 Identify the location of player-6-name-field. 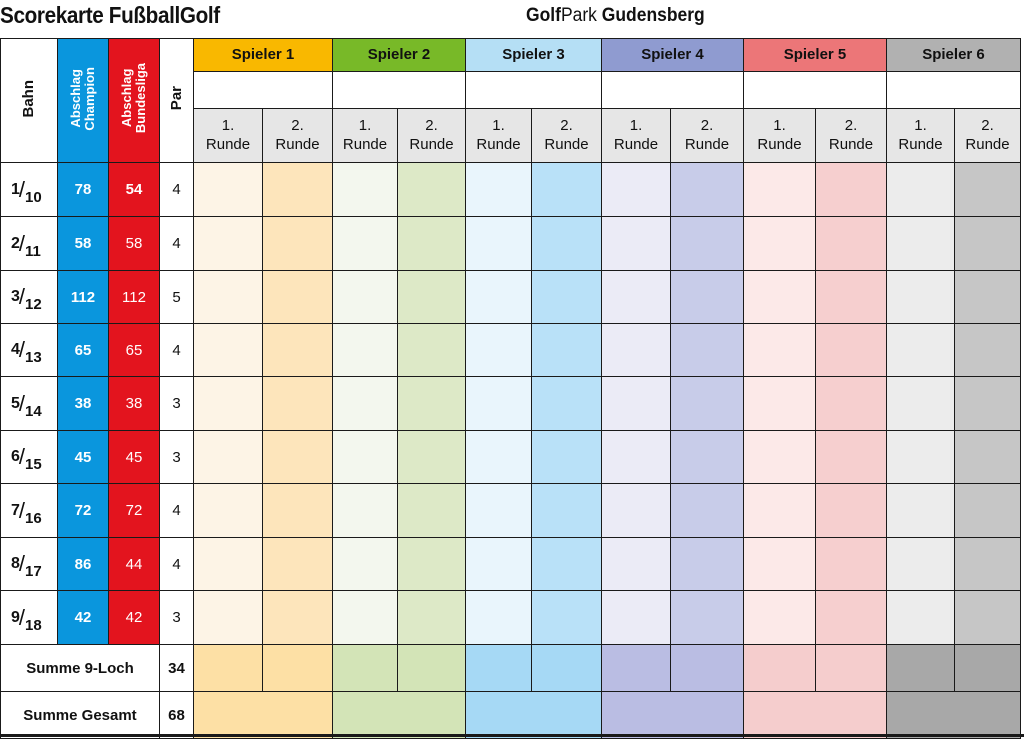
(953, 89).